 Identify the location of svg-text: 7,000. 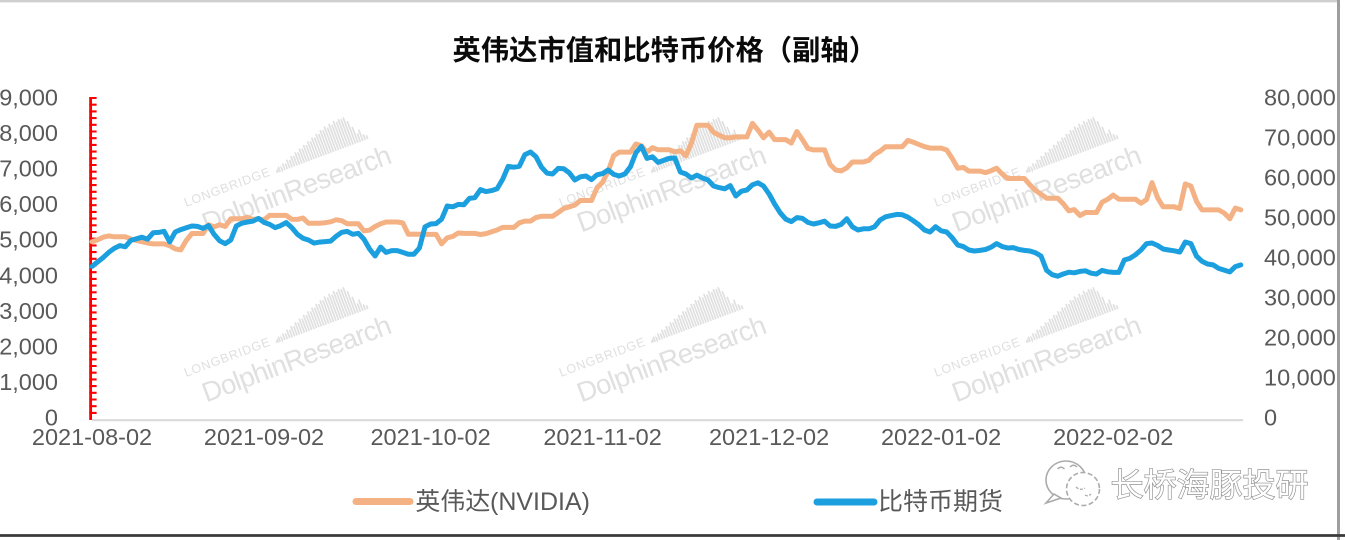
(29, 169).